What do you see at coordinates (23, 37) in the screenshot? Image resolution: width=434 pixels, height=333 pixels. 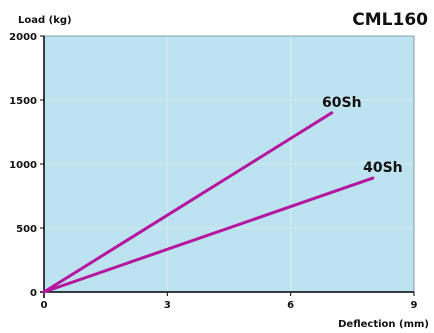 I see `y-tick-label-4: 2000` at bounding box center [23, 37].